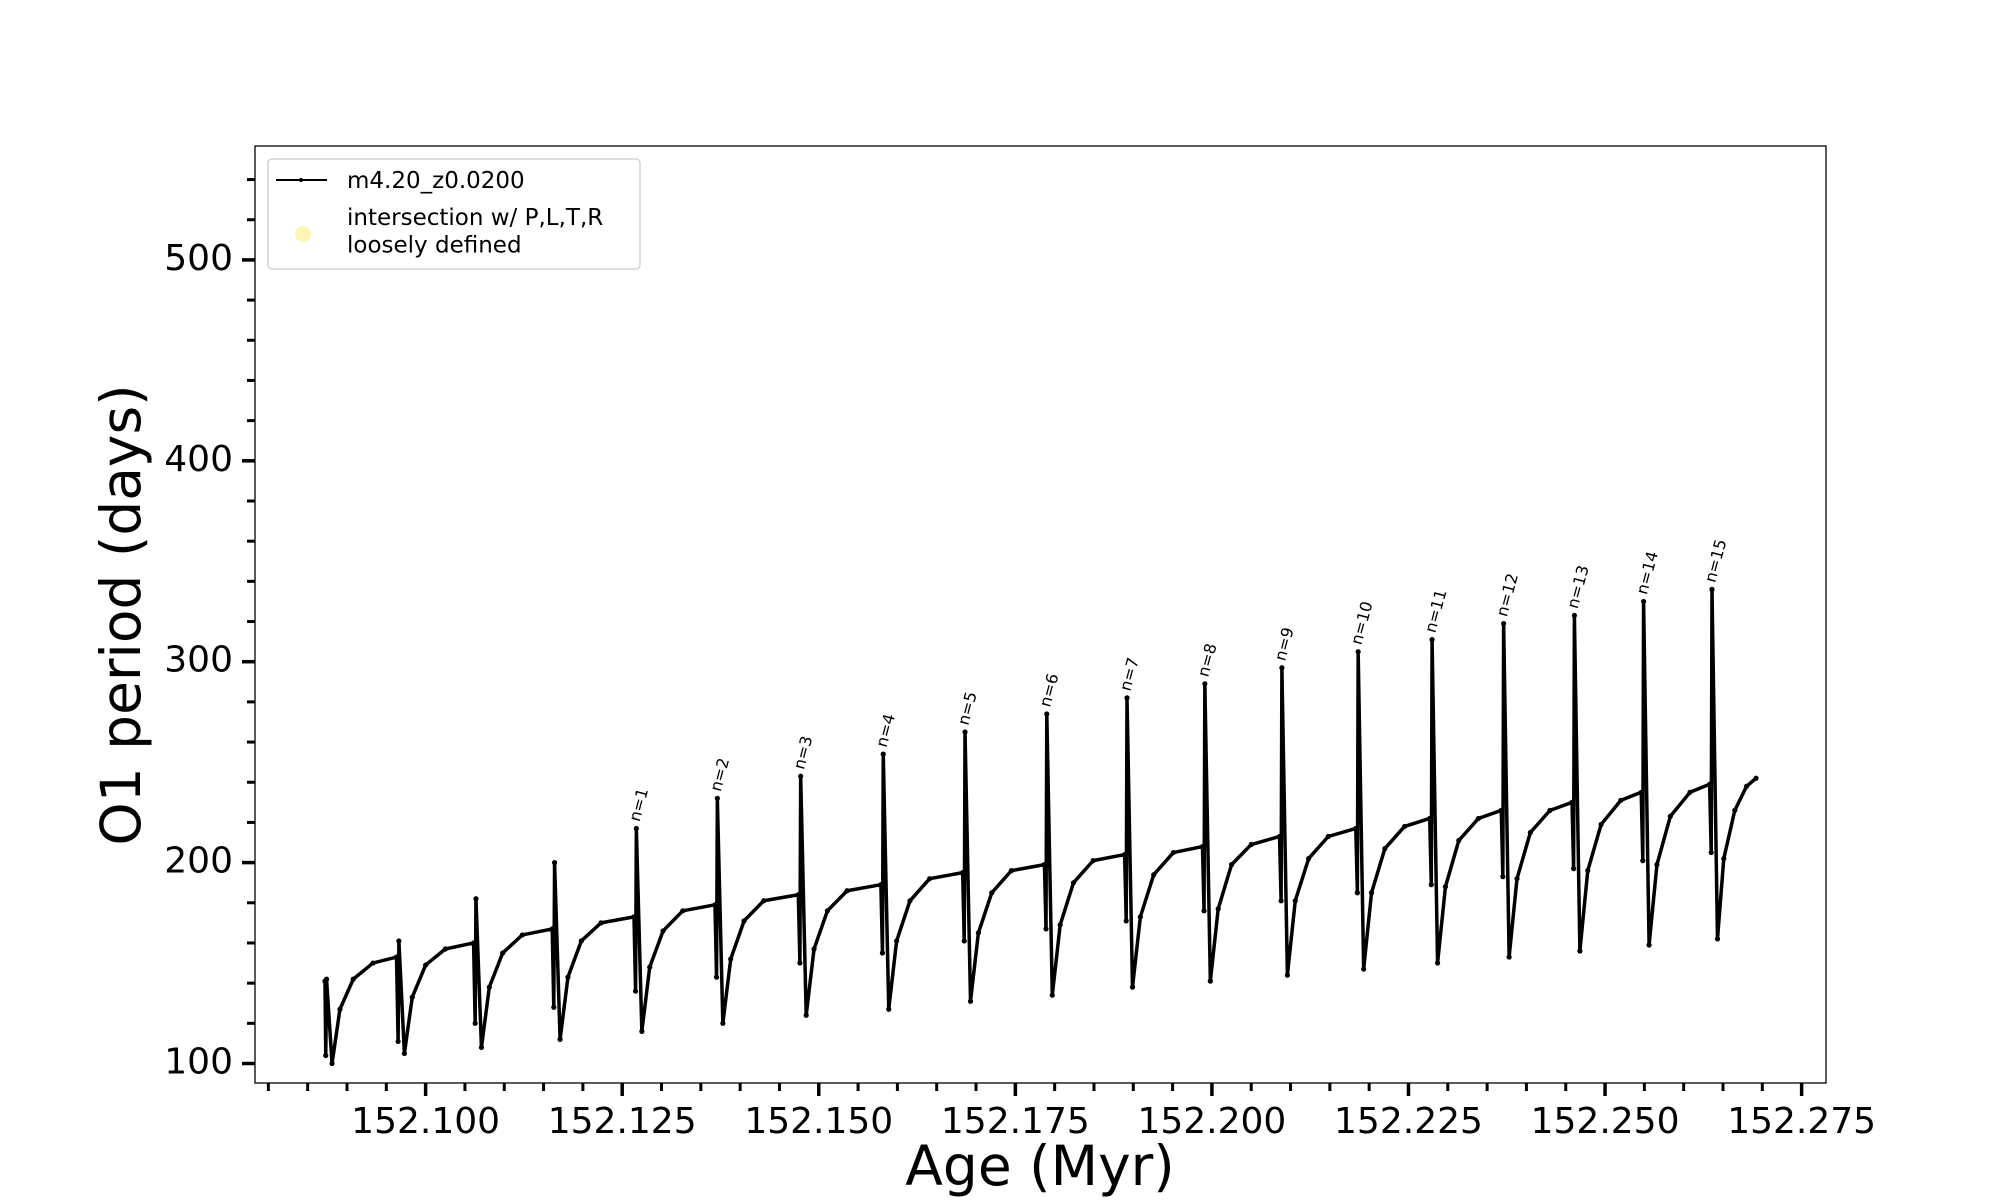 This screenshot has height=1200, width=2000. I want to click on annotation: n=1, so click(638, 805).